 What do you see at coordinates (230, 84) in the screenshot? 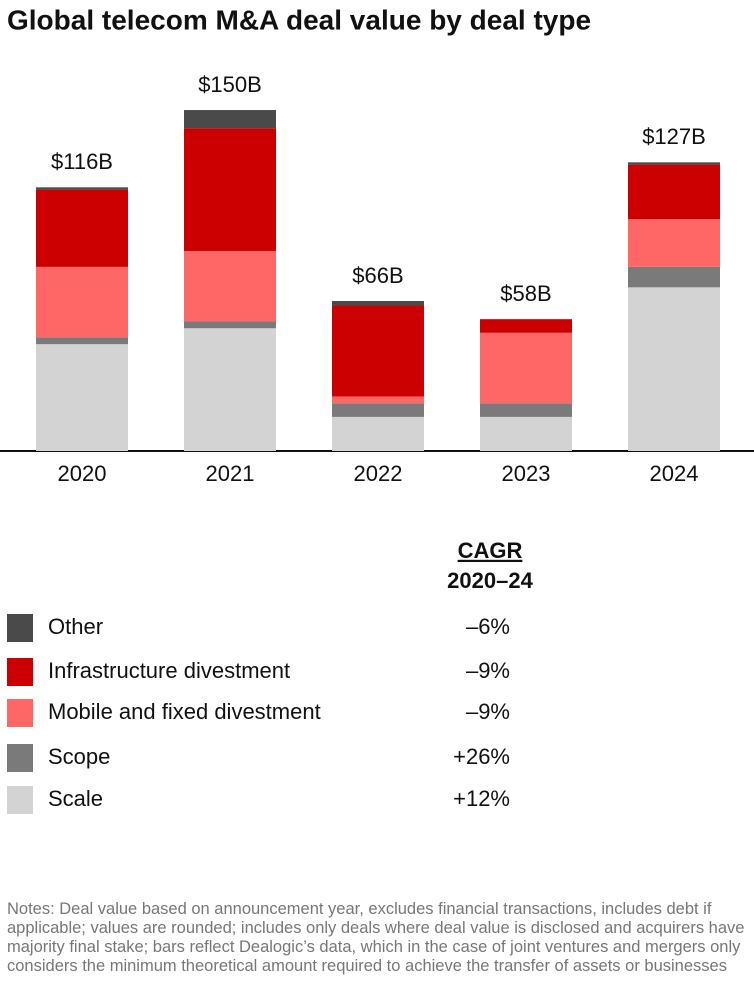
I see `total-label: $150B` at bounding box center [230, 84].